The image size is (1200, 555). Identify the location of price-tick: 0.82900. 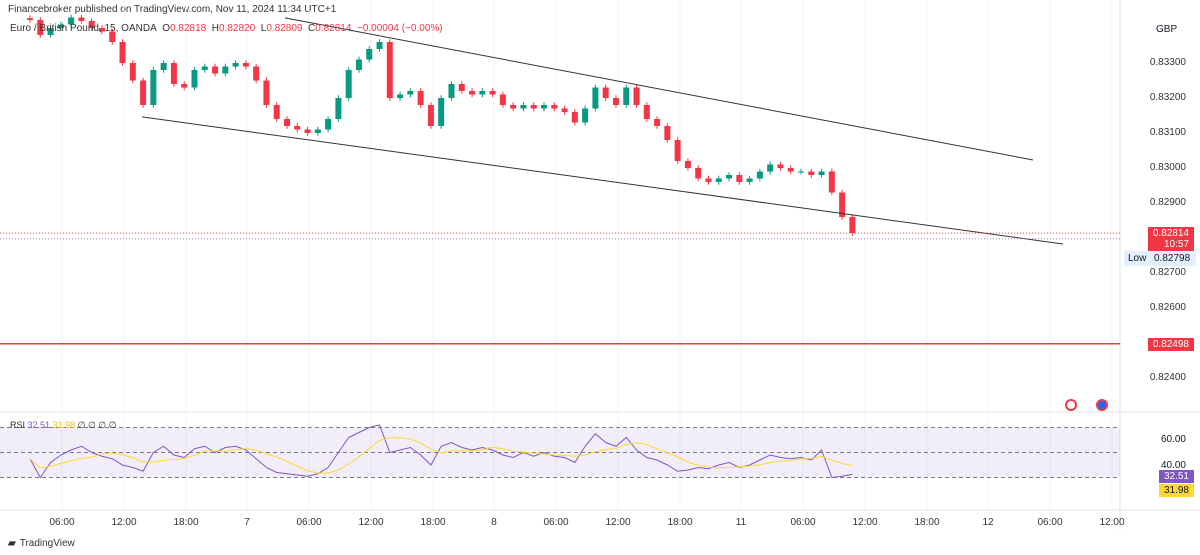
(1167, 202).